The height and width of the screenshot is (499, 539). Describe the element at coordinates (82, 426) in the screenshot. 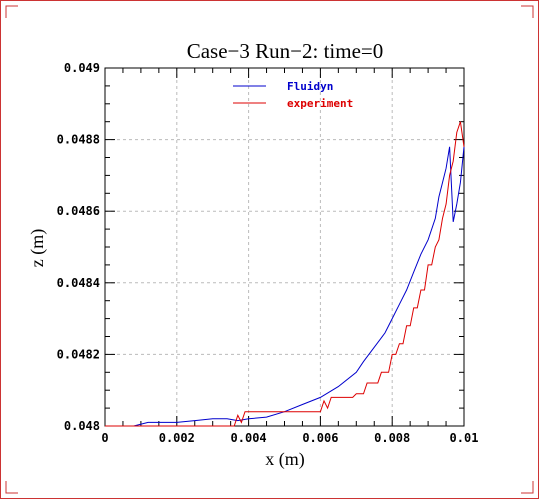

I see `y-tick-label: 0.048` at that location.